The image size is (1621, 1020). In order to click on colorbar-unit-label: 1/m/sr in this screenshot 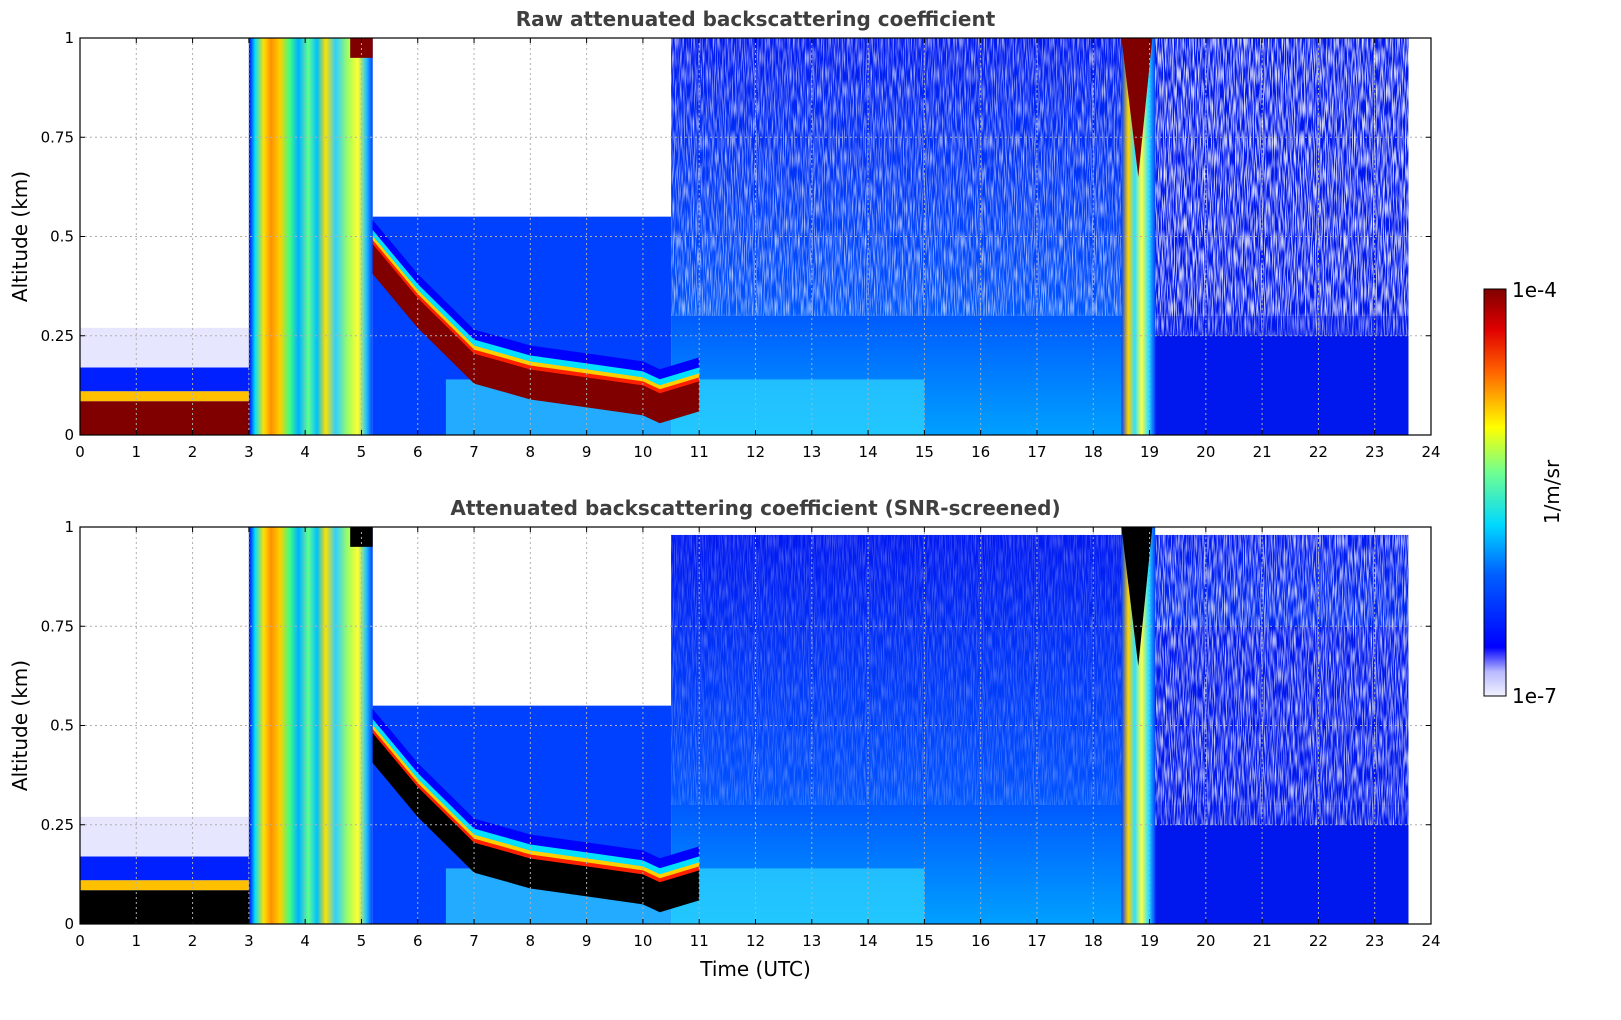, I will do `click(1552, 491)`.